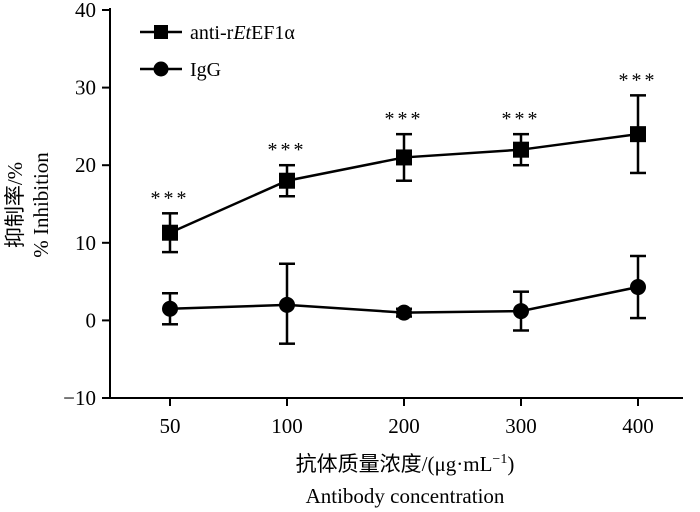 The image size is (700, 512). What do you see at coordinates (287, 426) in the screenshot?
I see `x-tick-label: 100` at bounding box center [287, 426].